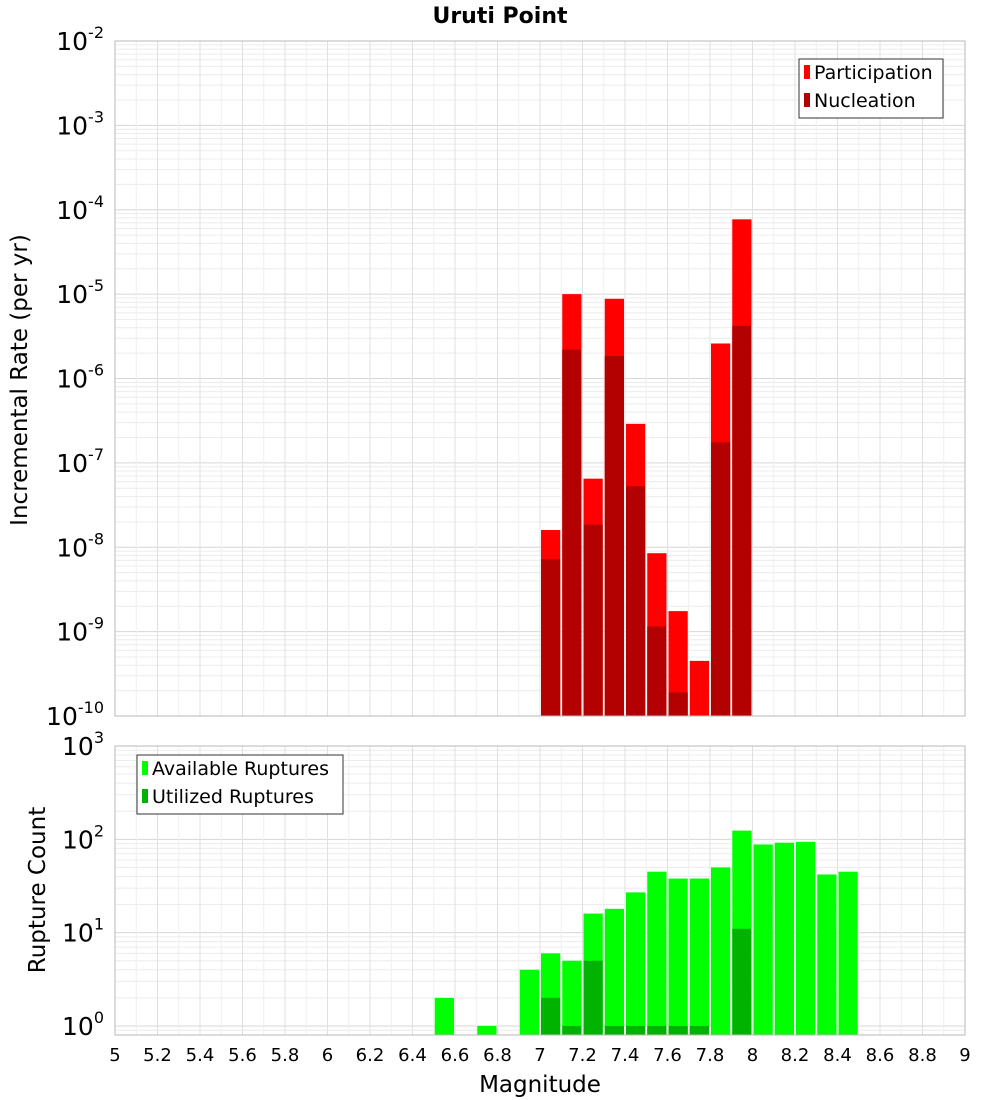 The height and width of the screenshot is (1100, 1000). Describe the element at coordinates (540, 1085) in the screenshot. I see `x-axis-label: Magnitude` at that location.